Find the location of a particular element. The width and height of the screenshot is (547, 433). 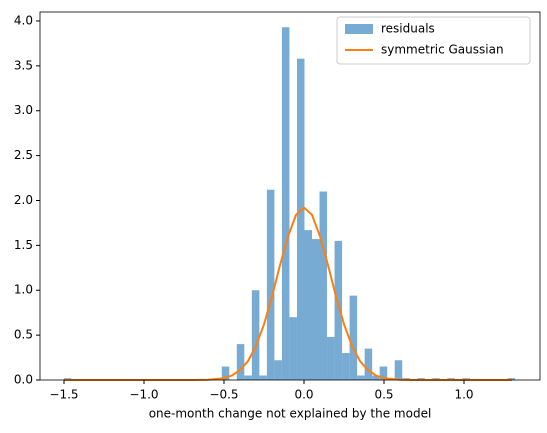

legend-label: symmetric Gaussian is located at coordinates (442, 50).